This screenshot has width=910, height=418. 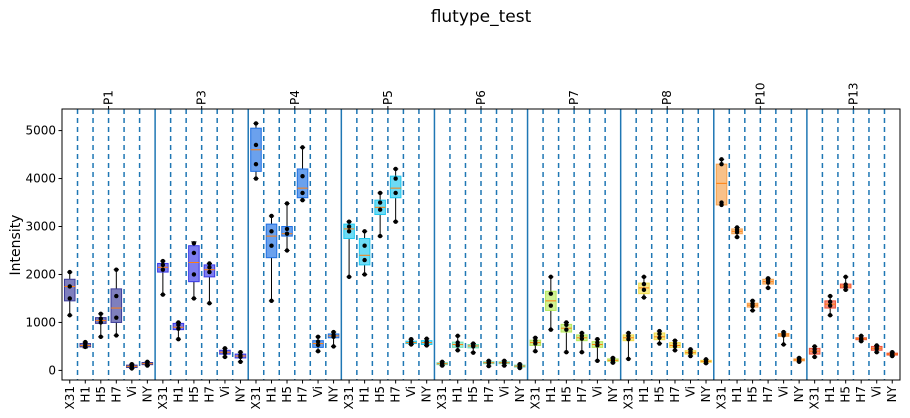 I want to click on y-axis-label: Intensity, so click(x=16, y=245).